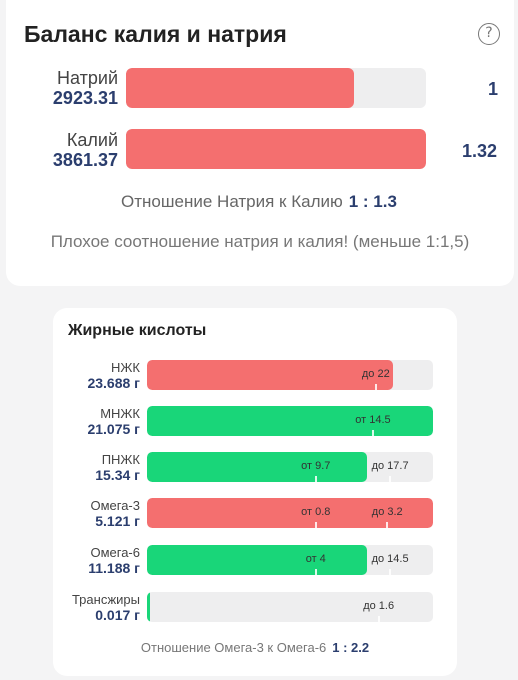 The image size is (518, 680). I want to click on fatty-acid-label-block: Омега-3 5.121 г, so click(95, 513).